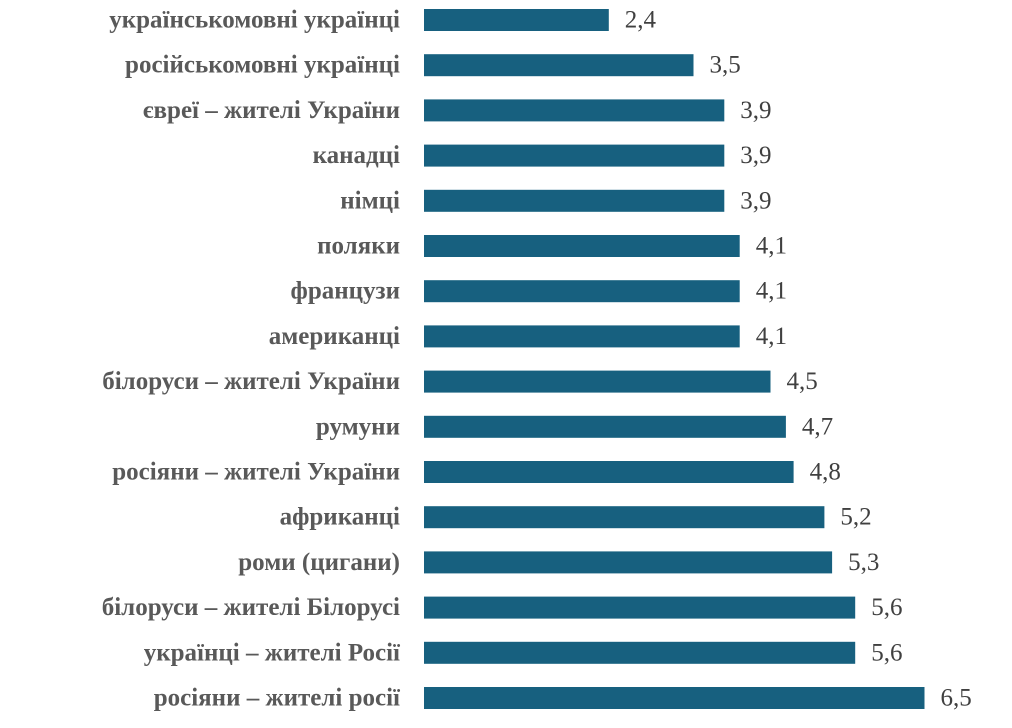 This screenshot has width=1012, height=728. What do you see at coordinates (358, 246) in the screenshot?
I see `category-label: поляки` at bounding box center [358, 246].